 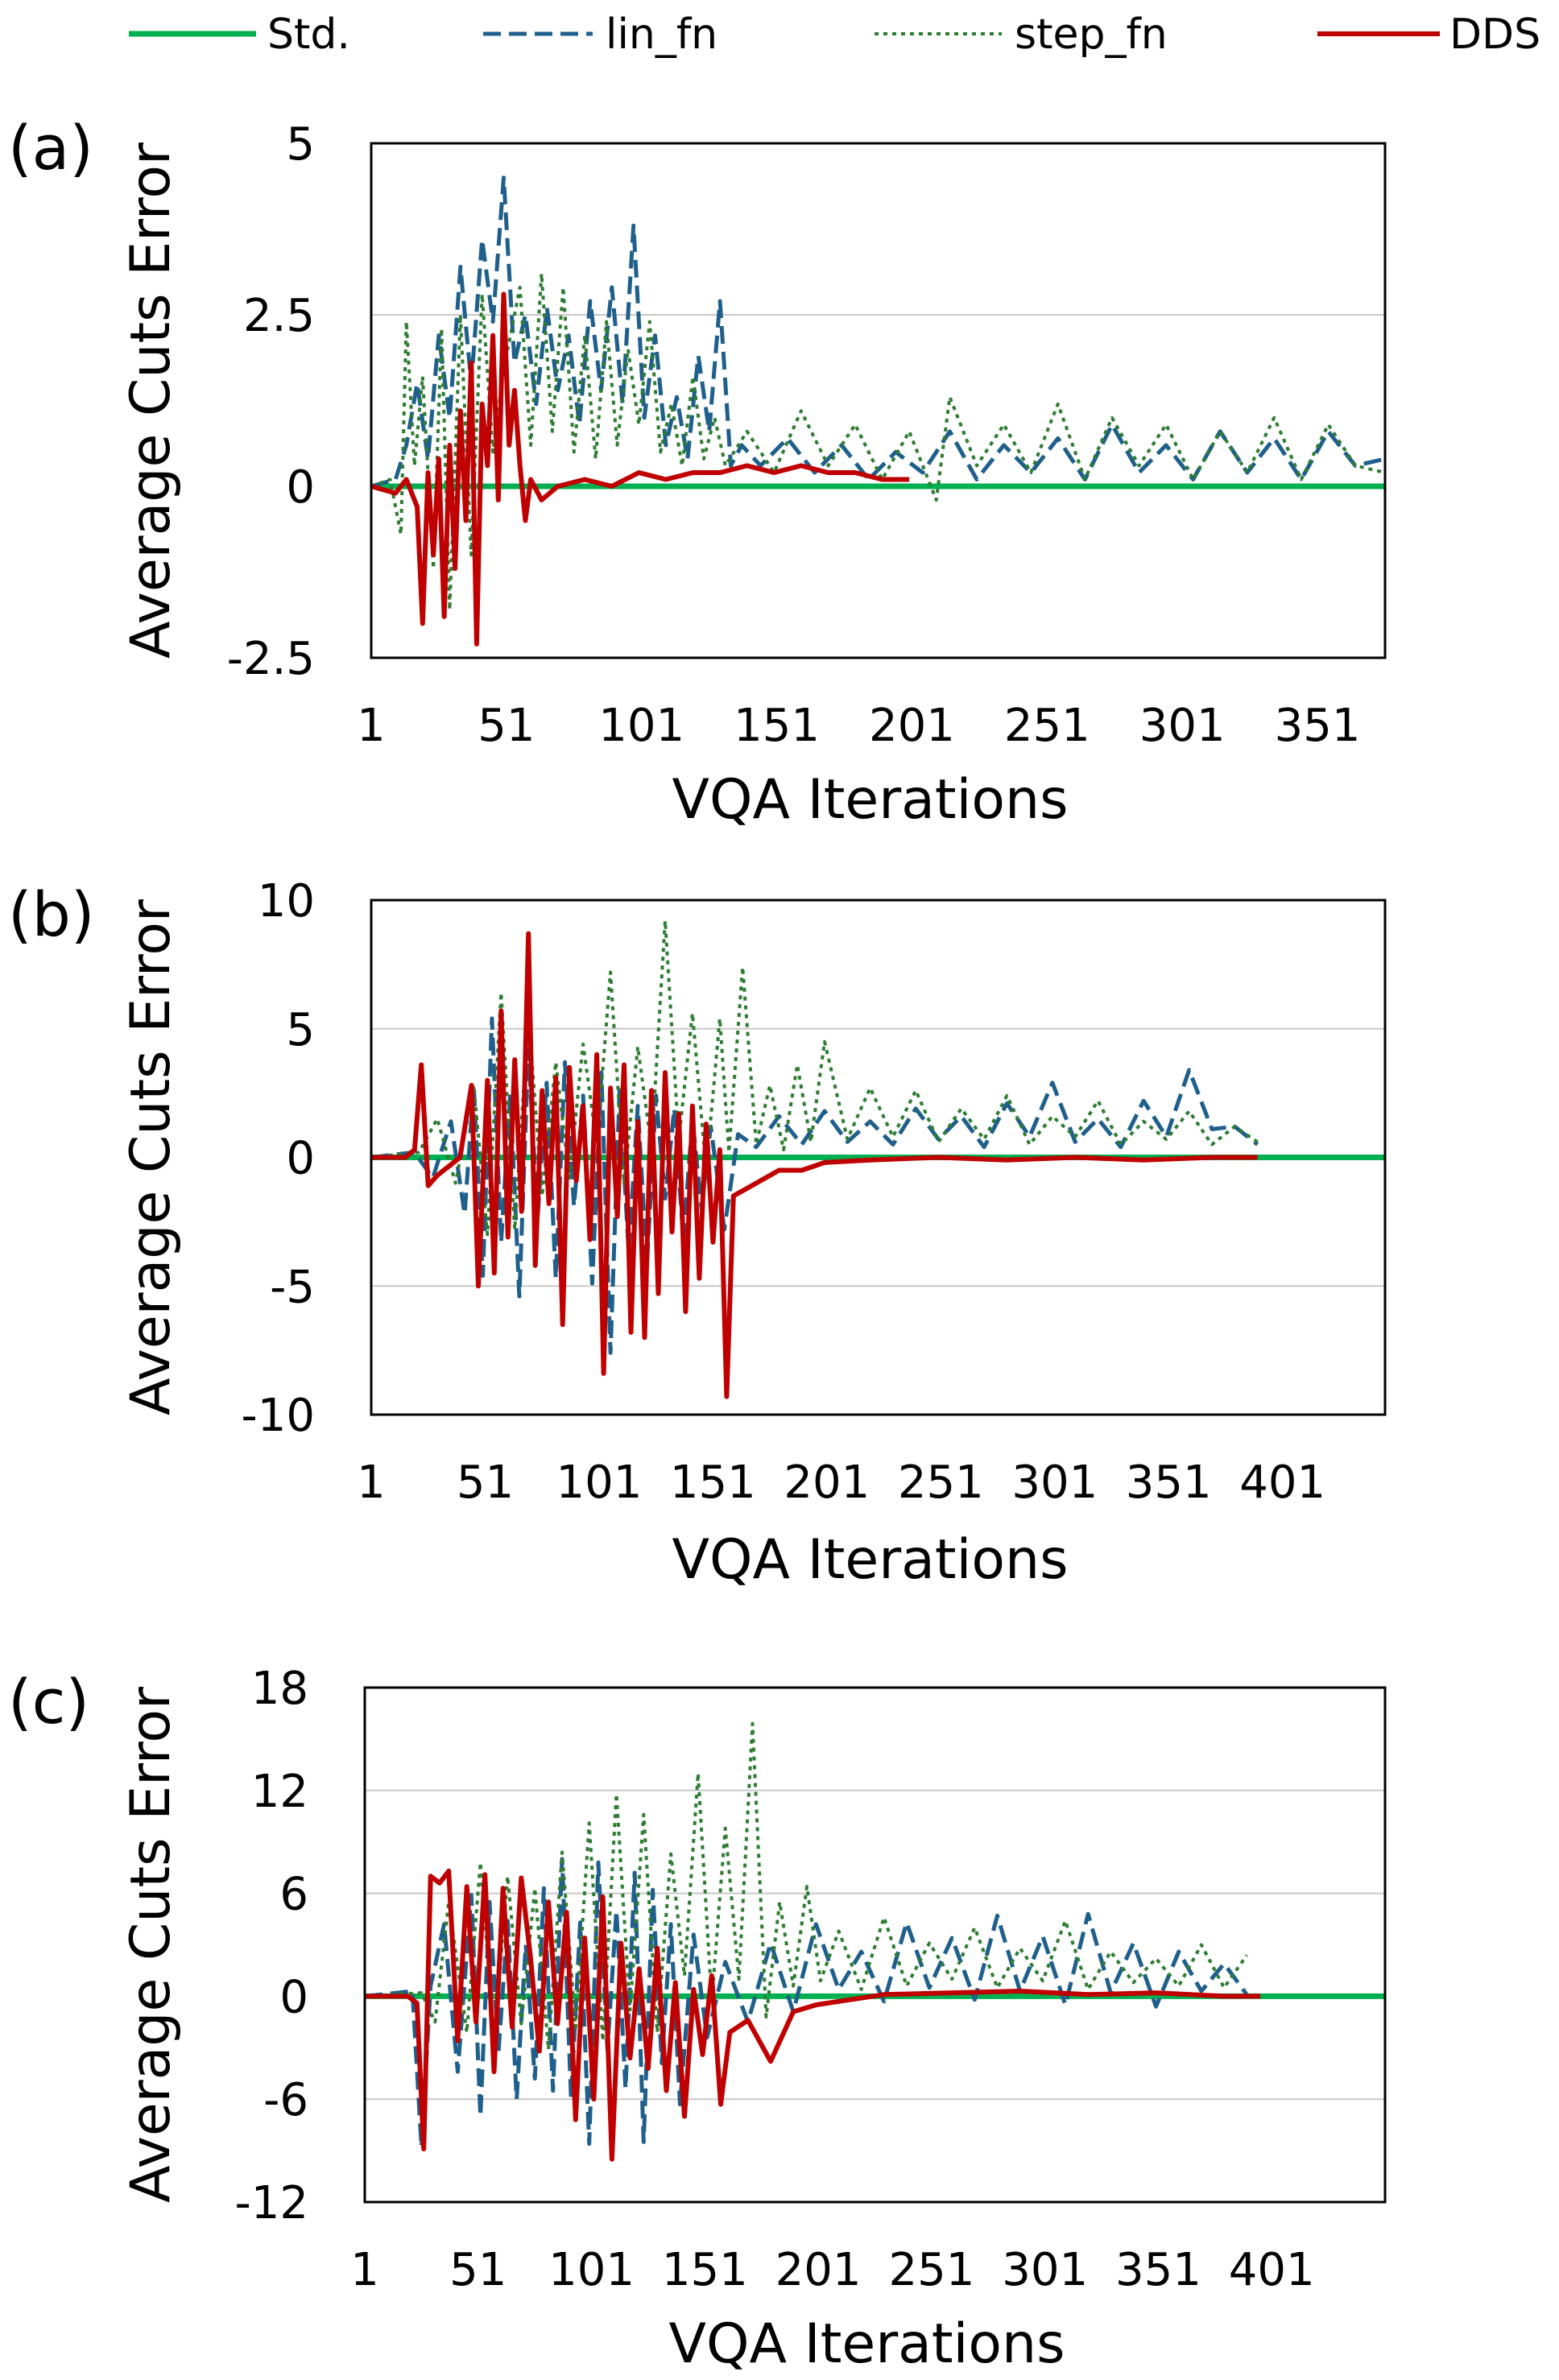 I want to click on legend-item-step-fn: step_fn, so click(x=1021, y=34).